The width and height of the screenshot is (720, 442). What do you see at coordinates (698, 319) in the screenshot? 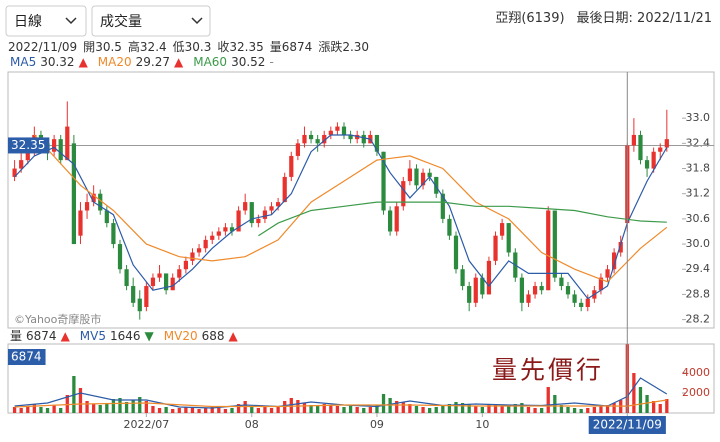
I see `y-tick-label: 28.2` at bounding box center [698, 319].